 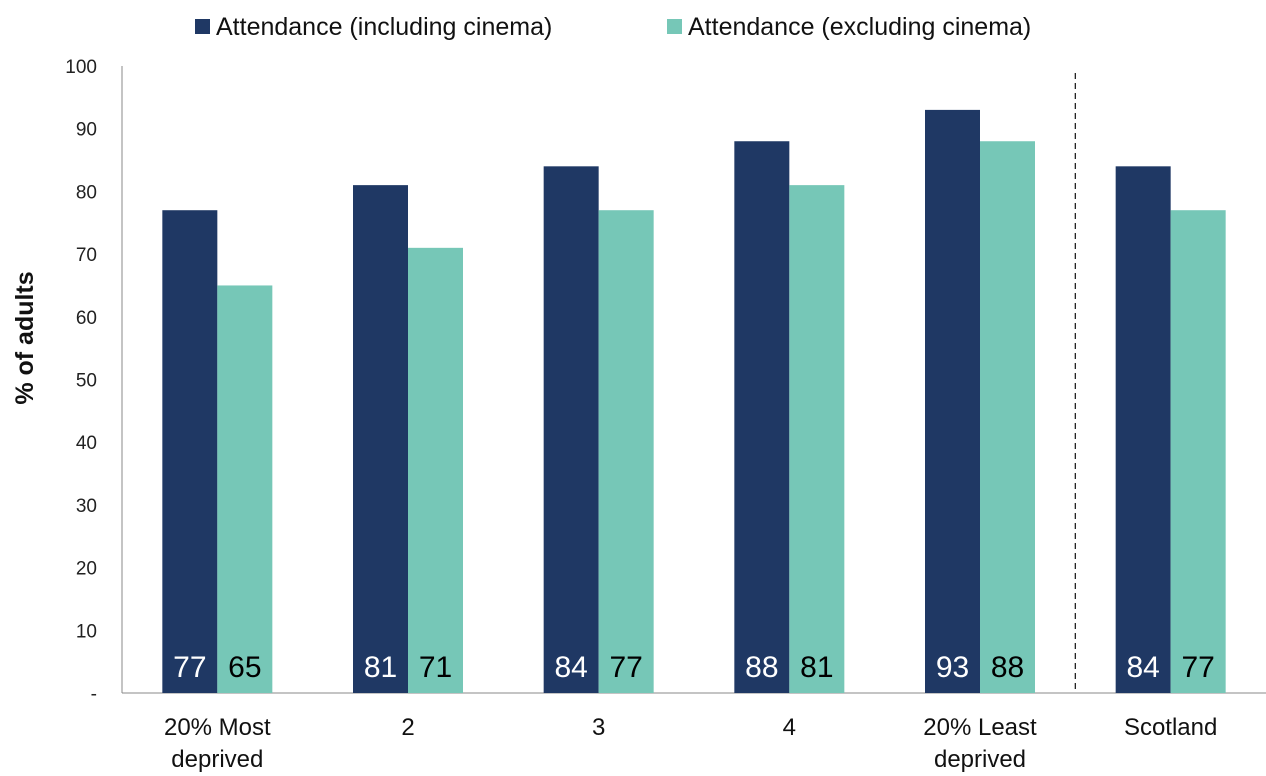 What do you see at coordinates (86, 381) in the screenshot?
I see `y-tick-label: 50` at bounding box center [86, 381].